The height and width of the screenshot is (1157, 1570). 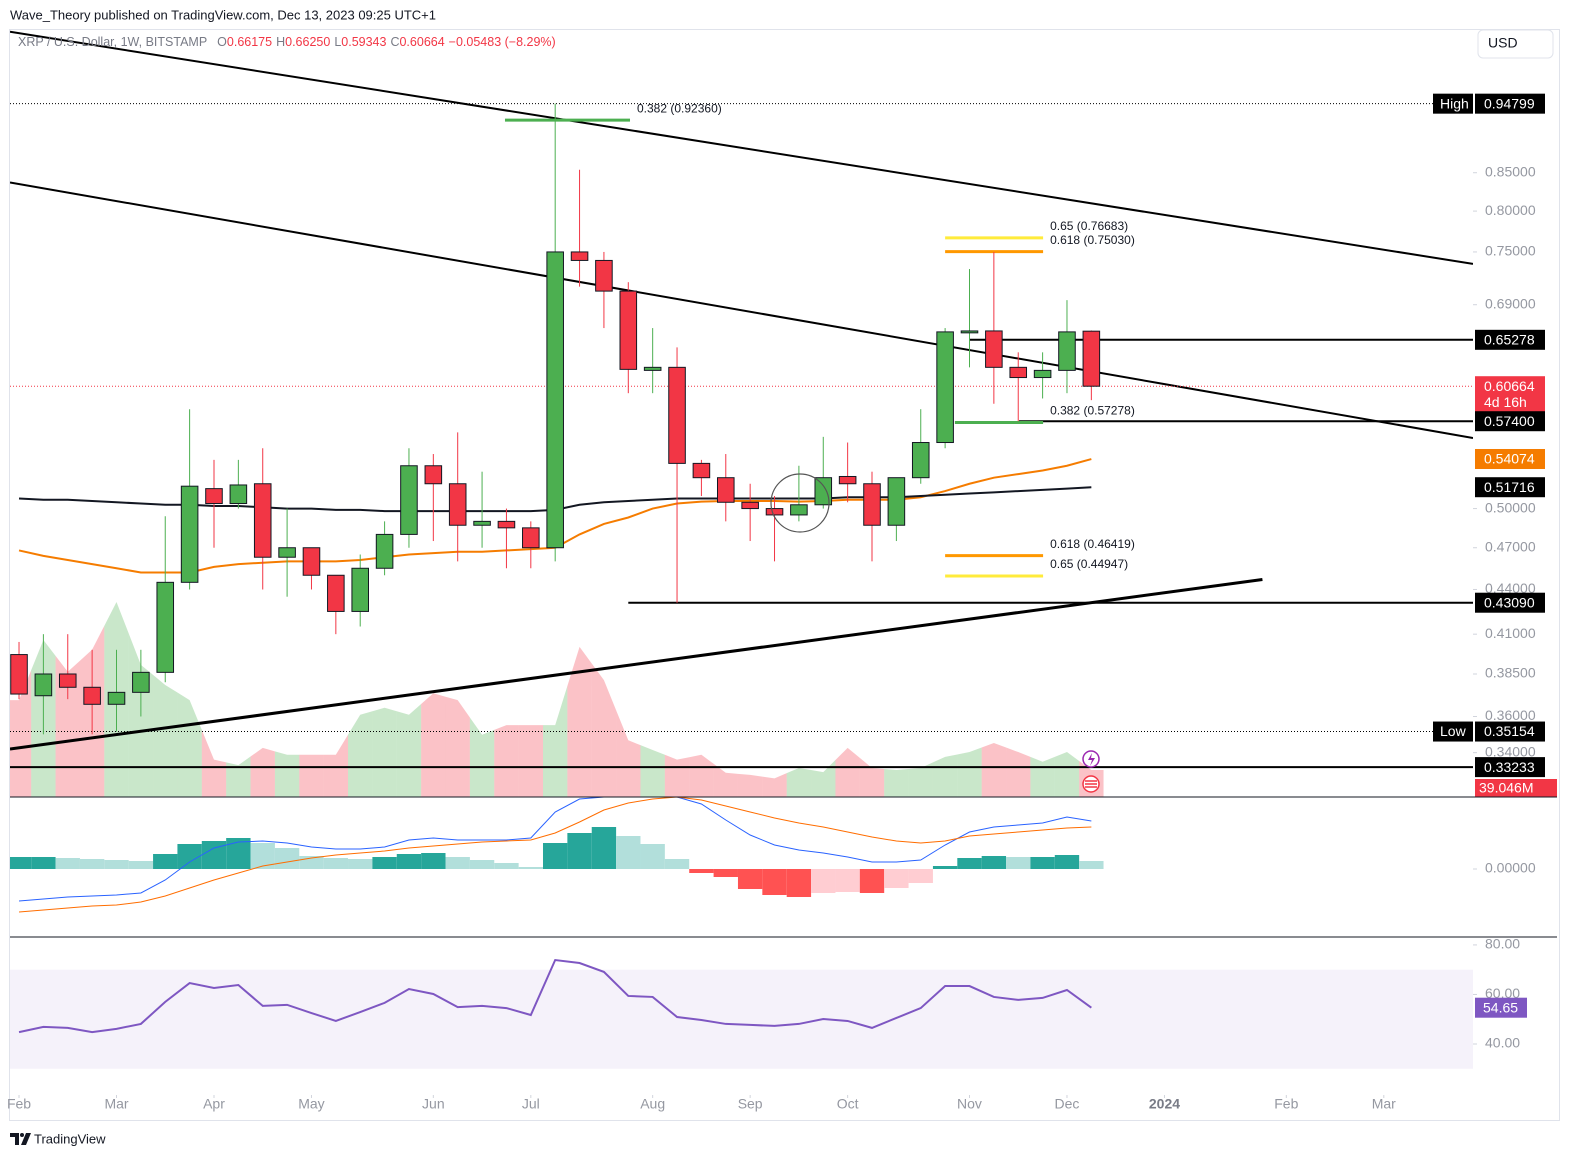 What do you see at coordinates (1510, 633) in the screenshot?
I see `y-tick-label: 0.41000` at bounding box center [1510, 633].